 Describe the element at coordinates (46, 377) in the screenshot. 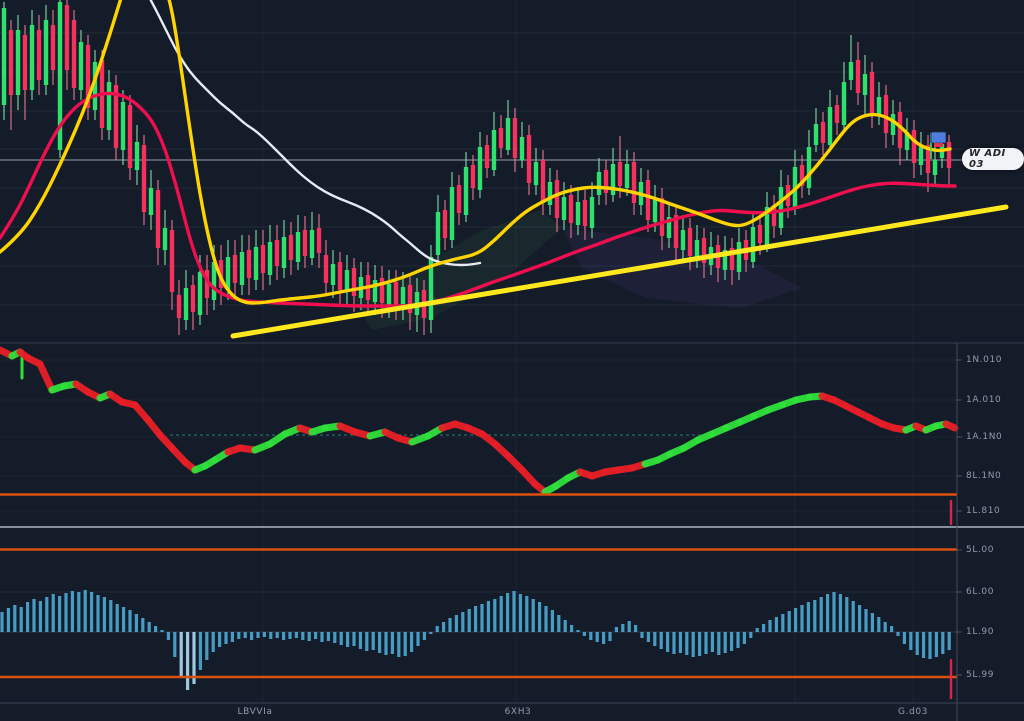

I see `oscillator-segment` at that location.